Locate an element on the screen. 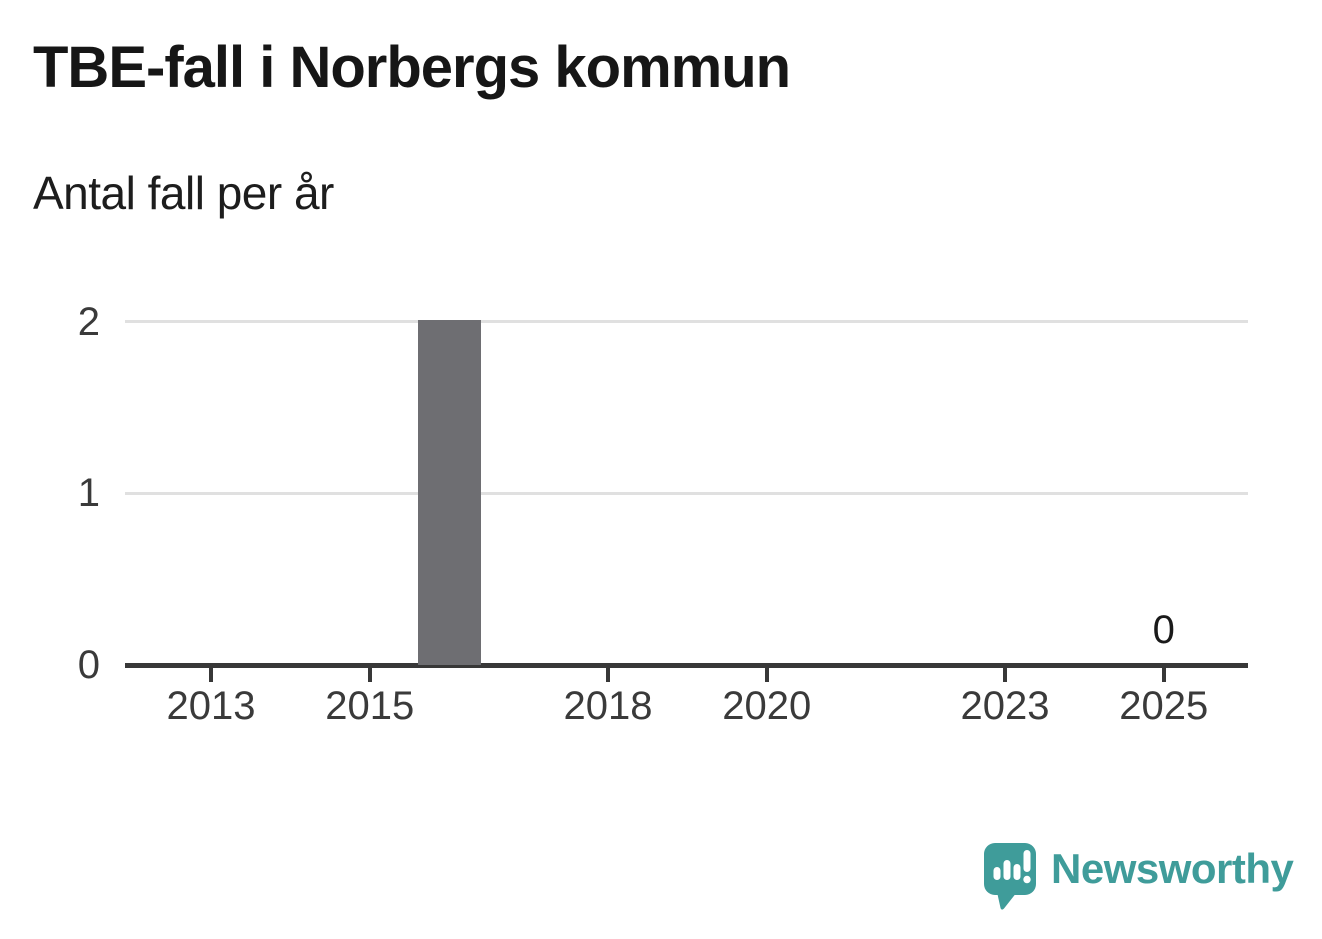 The width and height of the screenshot is (1322, 939). brand-footer: Newsworthy is located at coordinates (1139, 877).